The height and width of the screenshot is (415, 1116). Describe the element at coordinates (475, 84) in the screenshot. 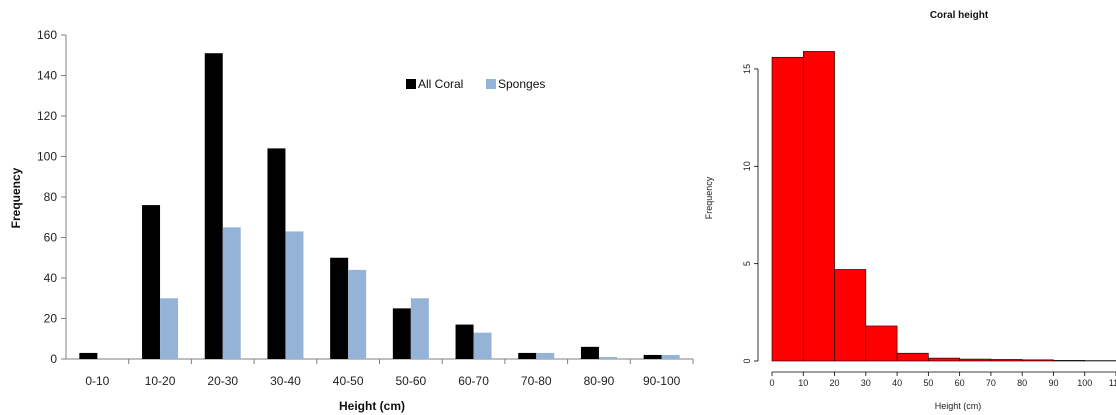

I see `legend: All Coral Sponges` at that location.